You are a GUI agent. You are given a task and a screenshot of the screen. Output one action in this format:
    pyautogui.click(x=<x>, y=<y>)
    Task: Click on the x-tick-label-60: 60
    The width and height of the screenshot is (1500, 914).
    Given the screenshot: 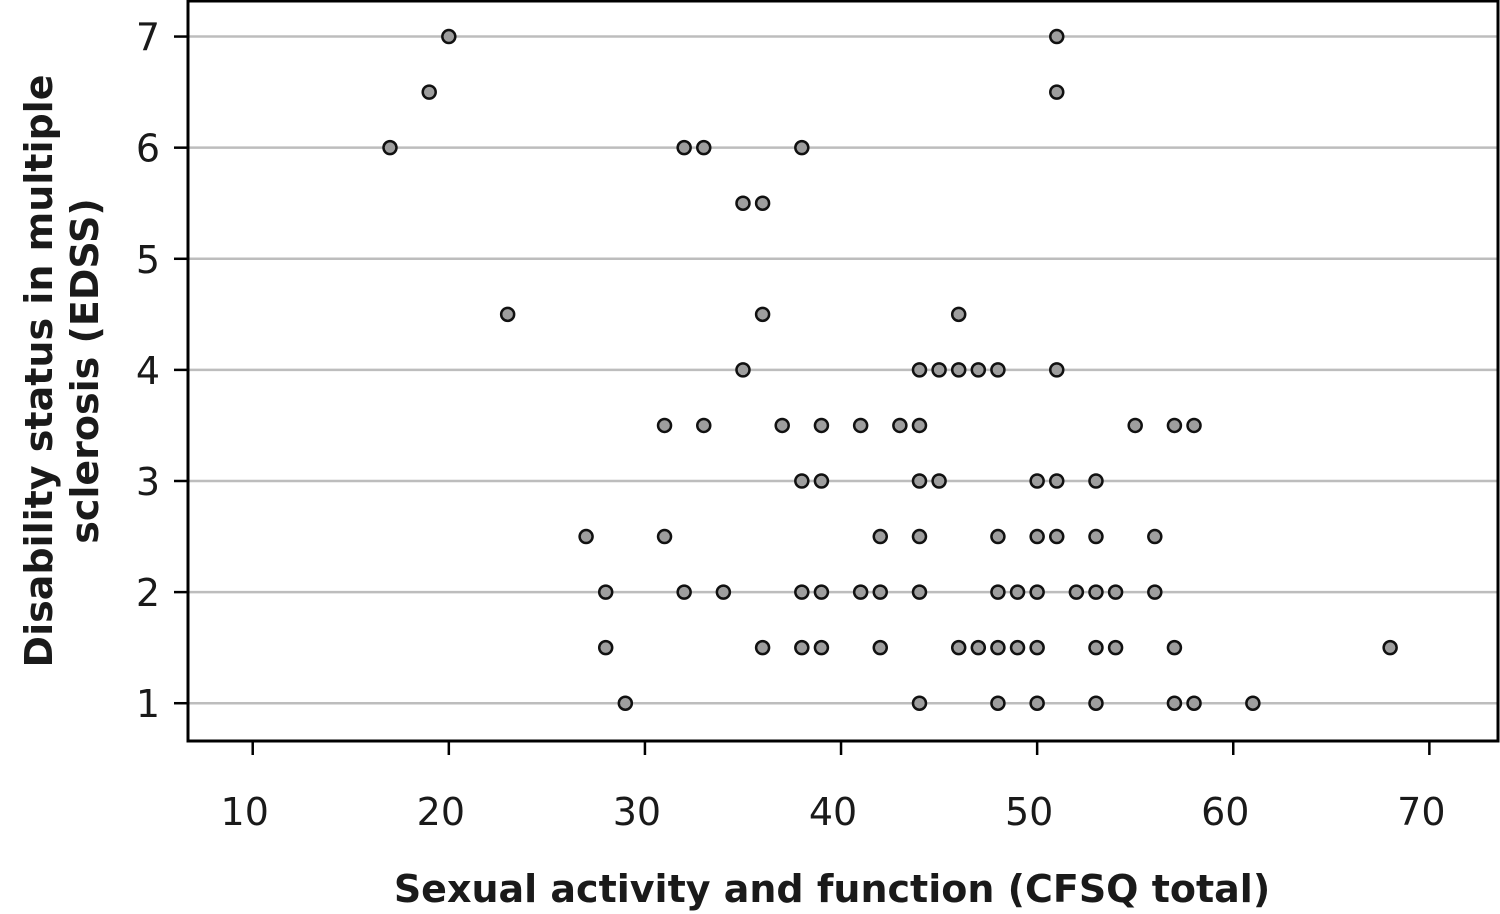 What is the action you would take?
    pyautogui.click(x=1225, y=812)
    